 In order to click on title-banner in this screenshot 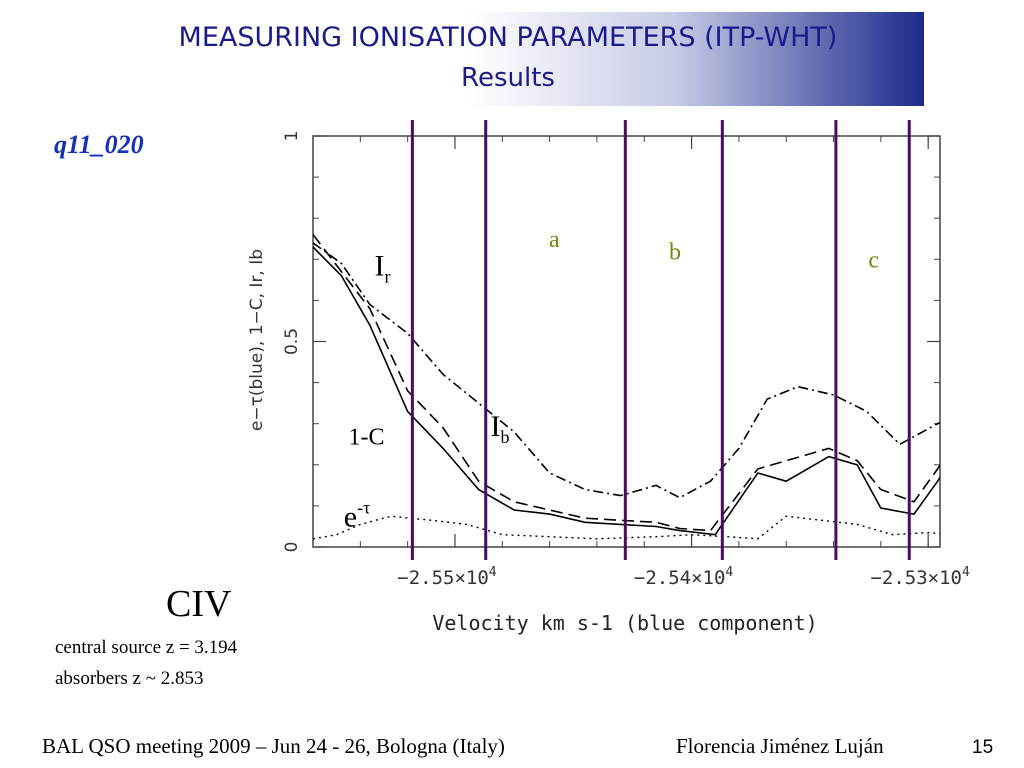, I will do `click(508, 59)`.